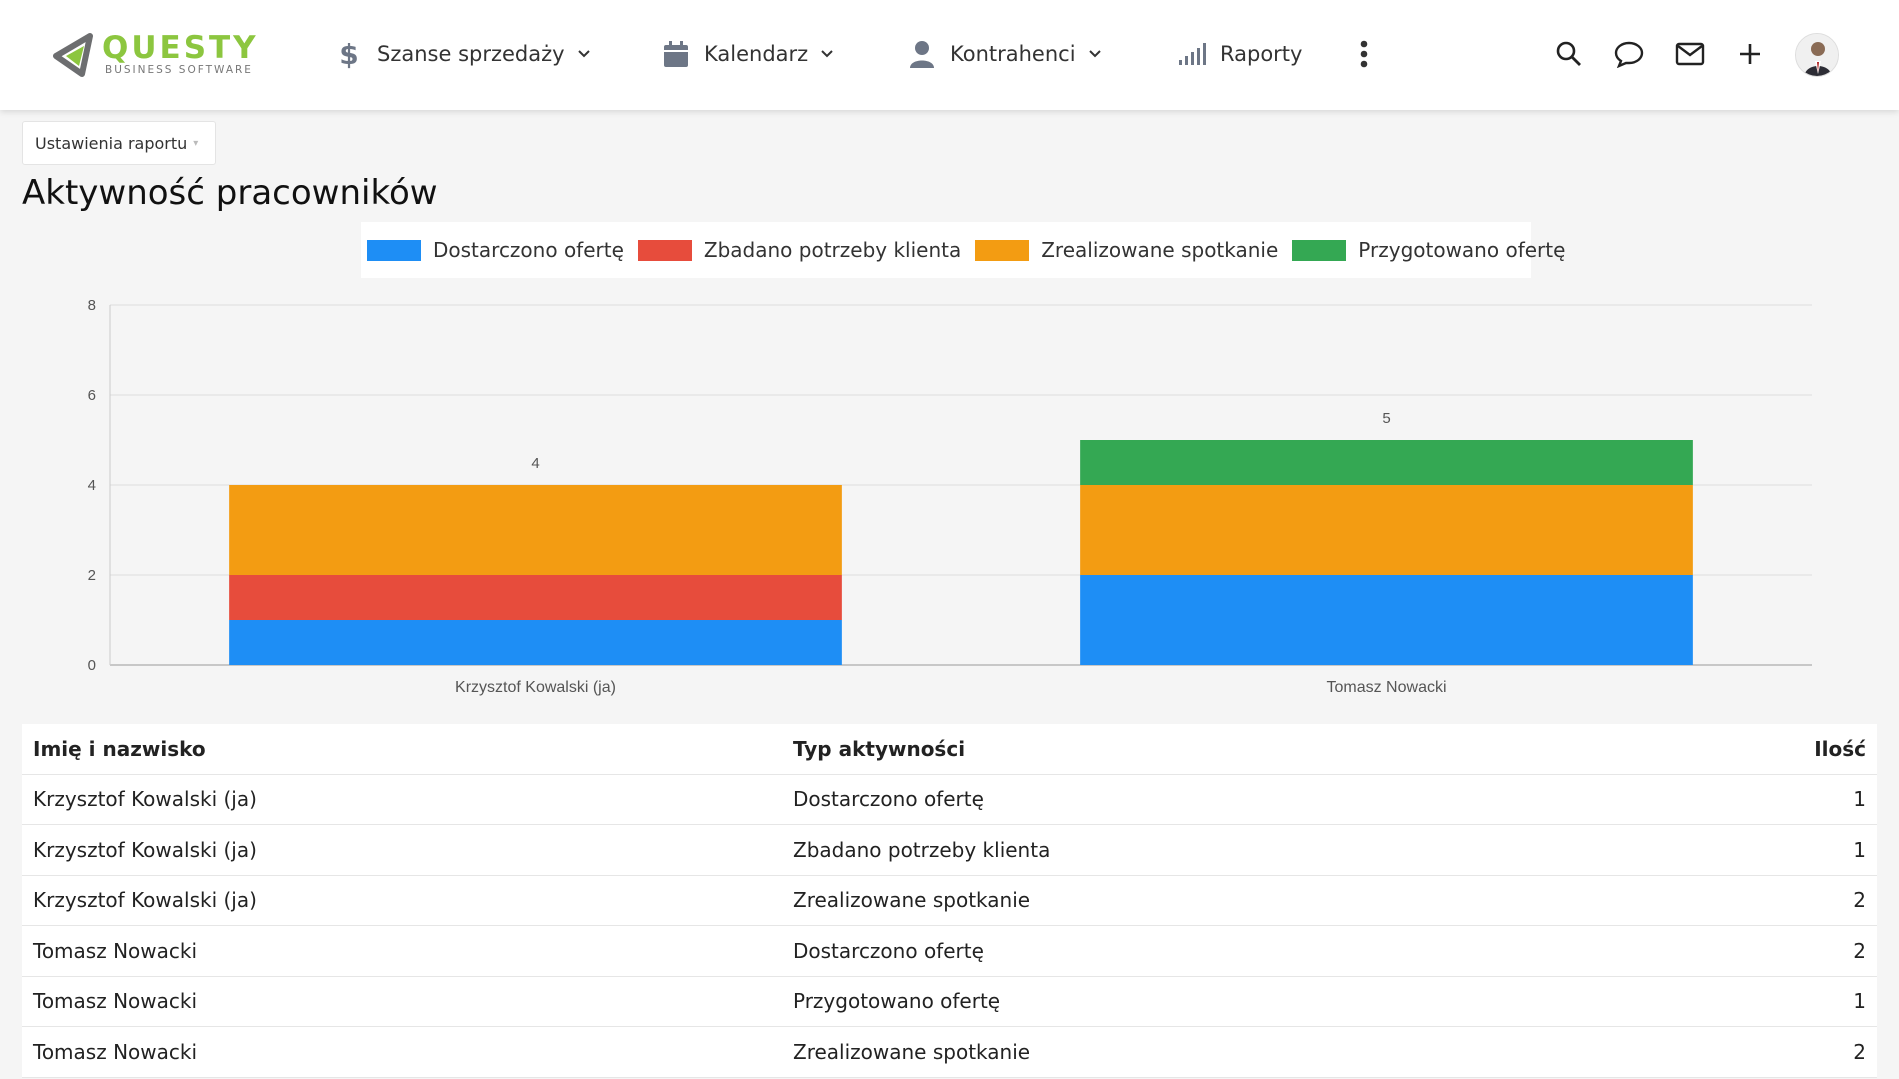 Image resolution: width=1899 pixels, height=1079 pixels. What do you see at coordinates (1690, 54) in the screenshot?
I see `mail-icon` at bounding box center [1690, 54].